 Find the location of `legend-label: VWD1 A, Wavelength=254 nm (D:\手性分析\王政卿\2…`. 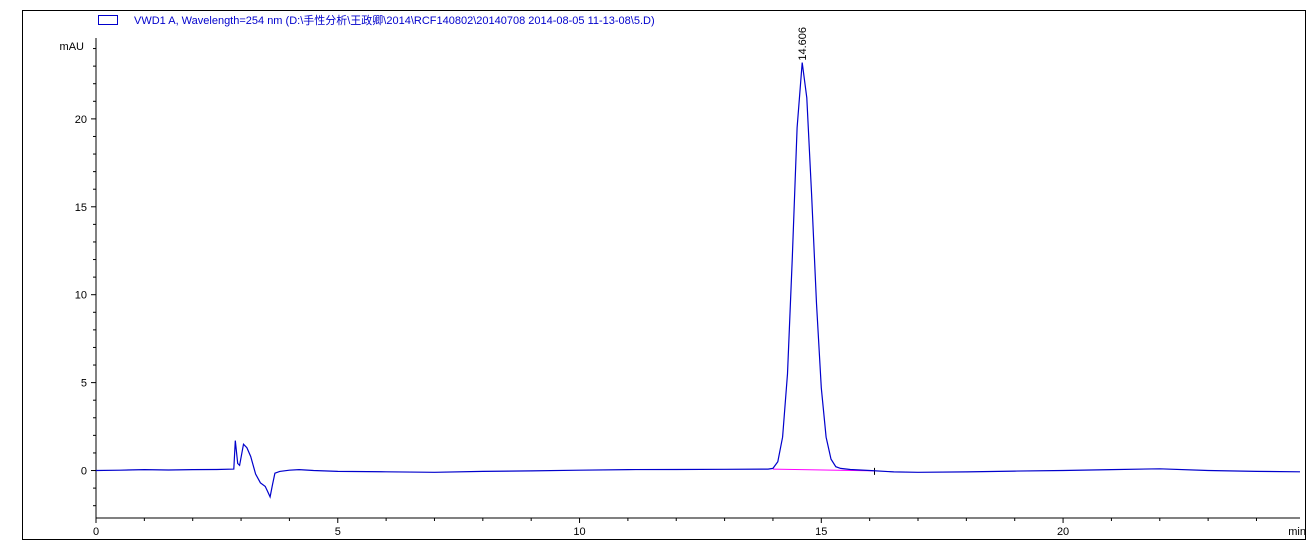

legend-label: VWD1 A, Wavelength=254 nm (D:\手性分析\王政卿\2… is located at coordinates (394, 21).